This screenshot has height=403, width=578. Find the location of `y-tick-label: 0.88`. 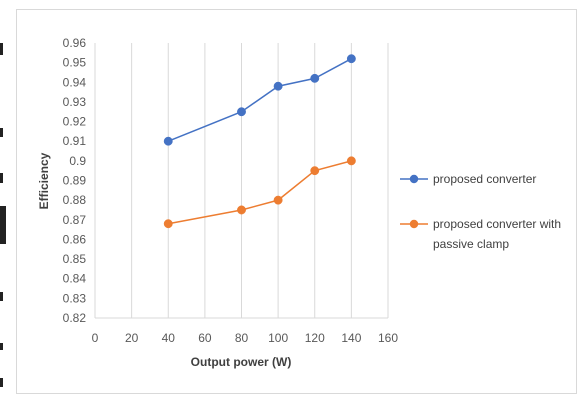

y-tick-label: 0.88 is located at coordinates (75, 200).